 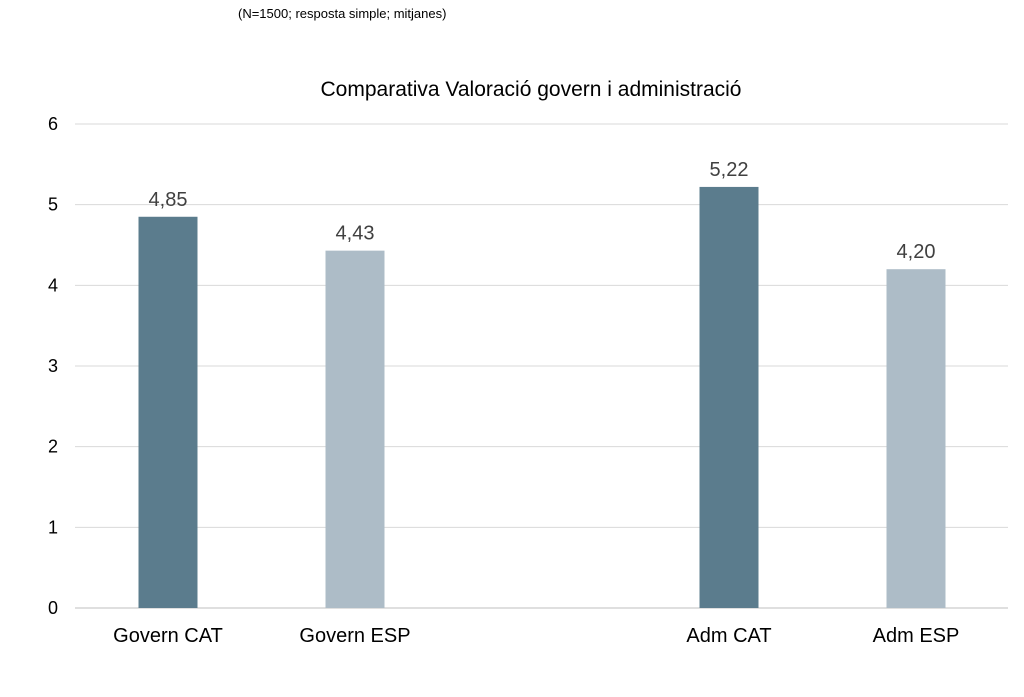 What do you see at coordinates (53, 608) in the screenshot?
I see `y-tick-label: 0` at bounding box center [53, 608].